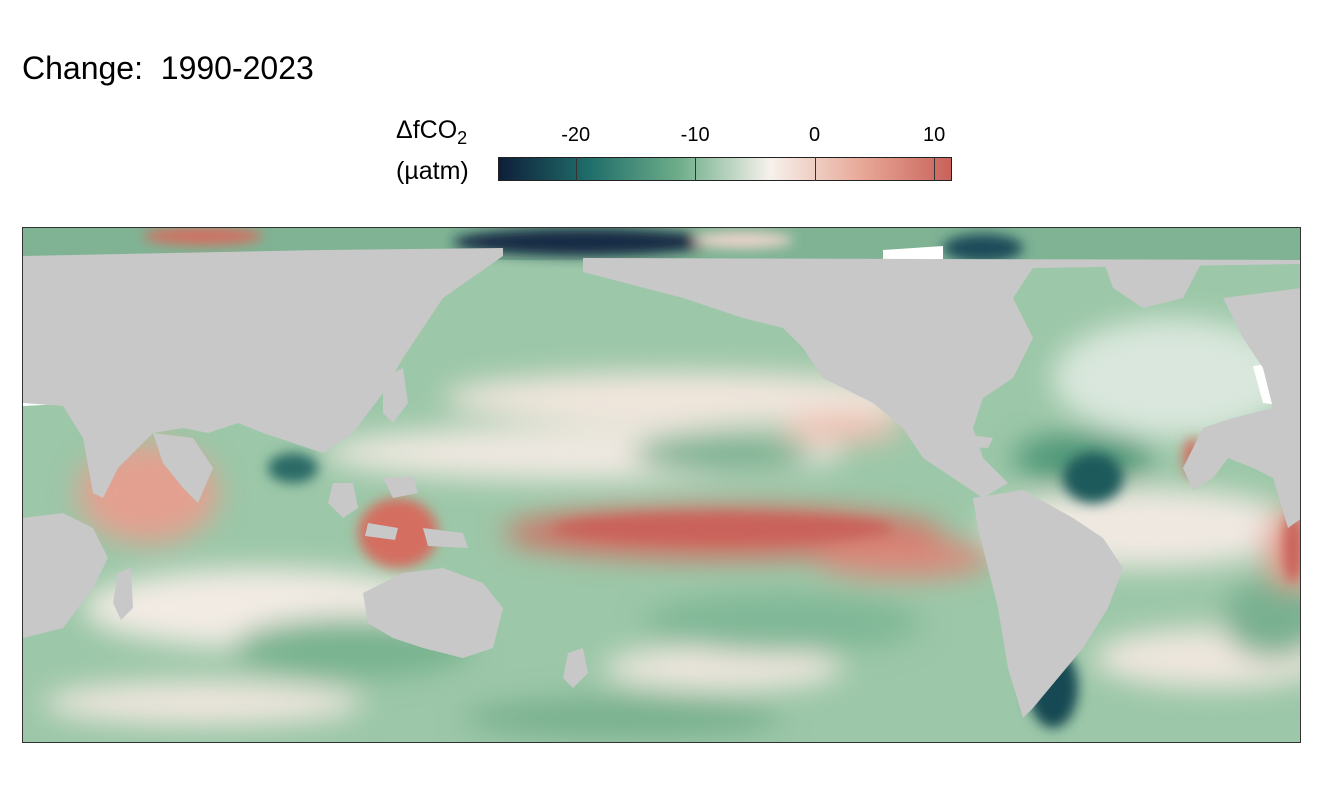 The height and width of the screenshot is (806, 1344). What do you see at coordinates (695, 135) in the screenshot?
I see `colorbar-tick-label: -10` at bounding box center [695, 135].